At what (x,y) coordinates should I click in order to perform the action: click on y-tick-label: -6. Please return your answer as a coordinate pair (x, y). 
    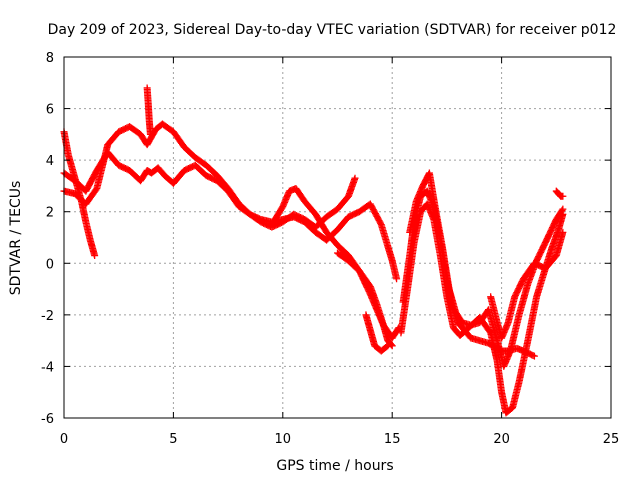
    Looking at the image, I should click on (47, 419).